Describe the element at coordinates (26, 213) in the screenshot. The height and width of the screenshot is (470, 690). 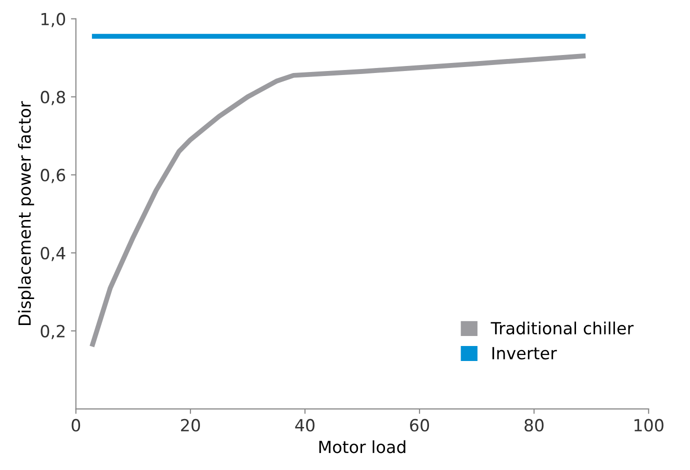
I see `y-axis-title: Displacement power factor` at that location.